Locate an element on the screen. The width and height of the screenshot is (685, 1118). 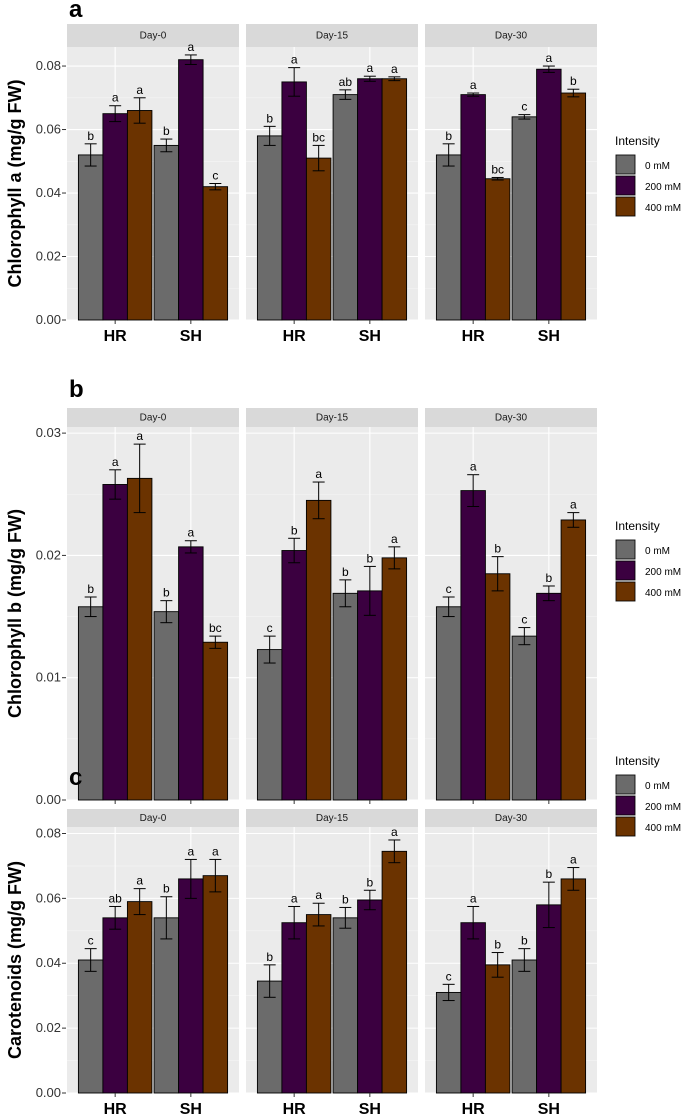
legend-label: 200 mM is located at coordinates (663, 572).